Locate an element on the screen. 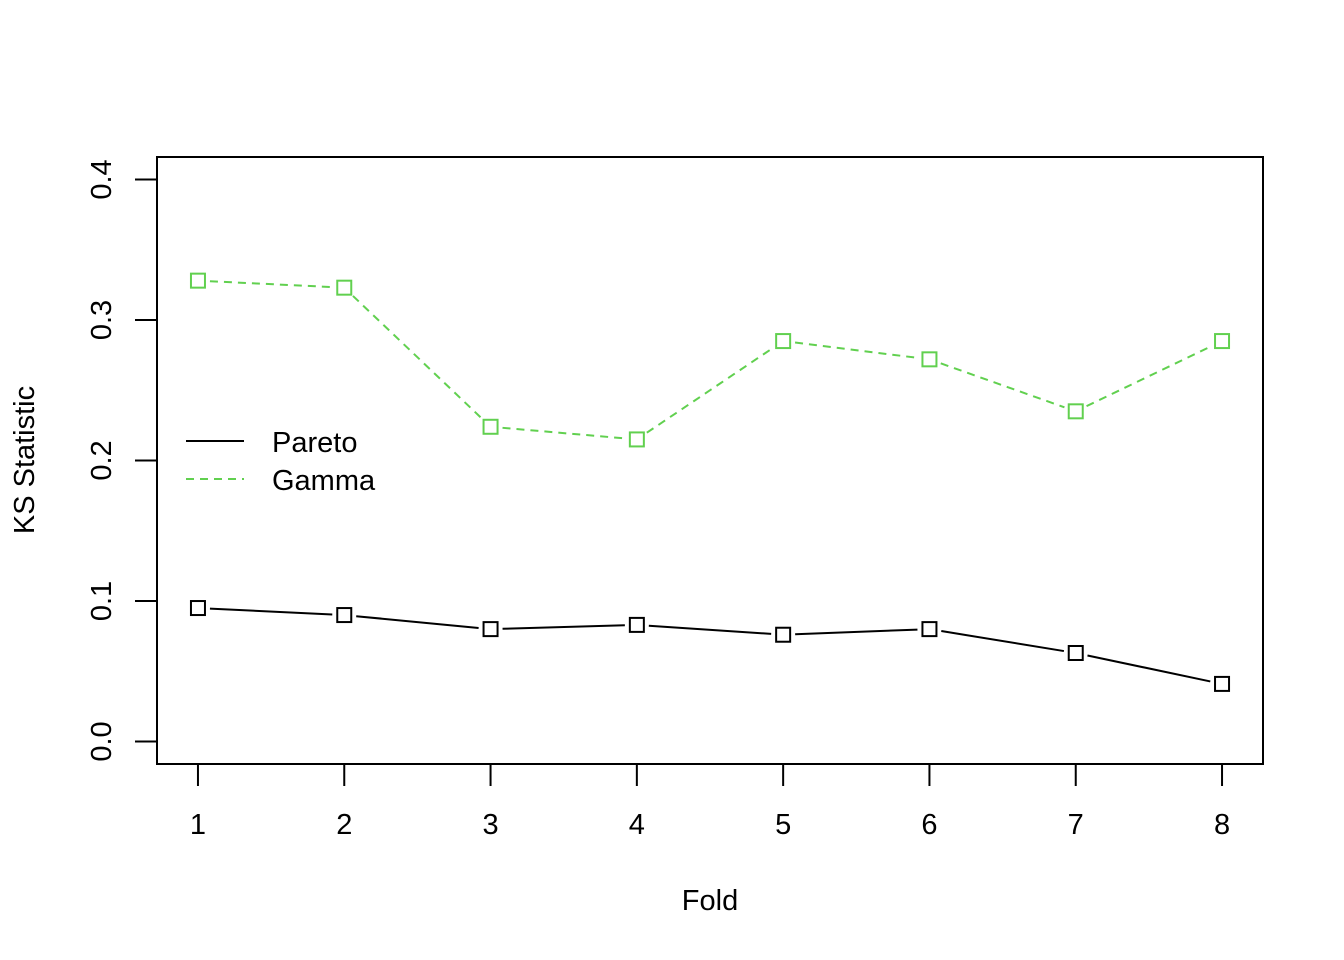 This screenshot has width=1344, height=960. y-axis: 0.0 0.1 0.2 0.3 0.4 is located at coordinates (122, 460).